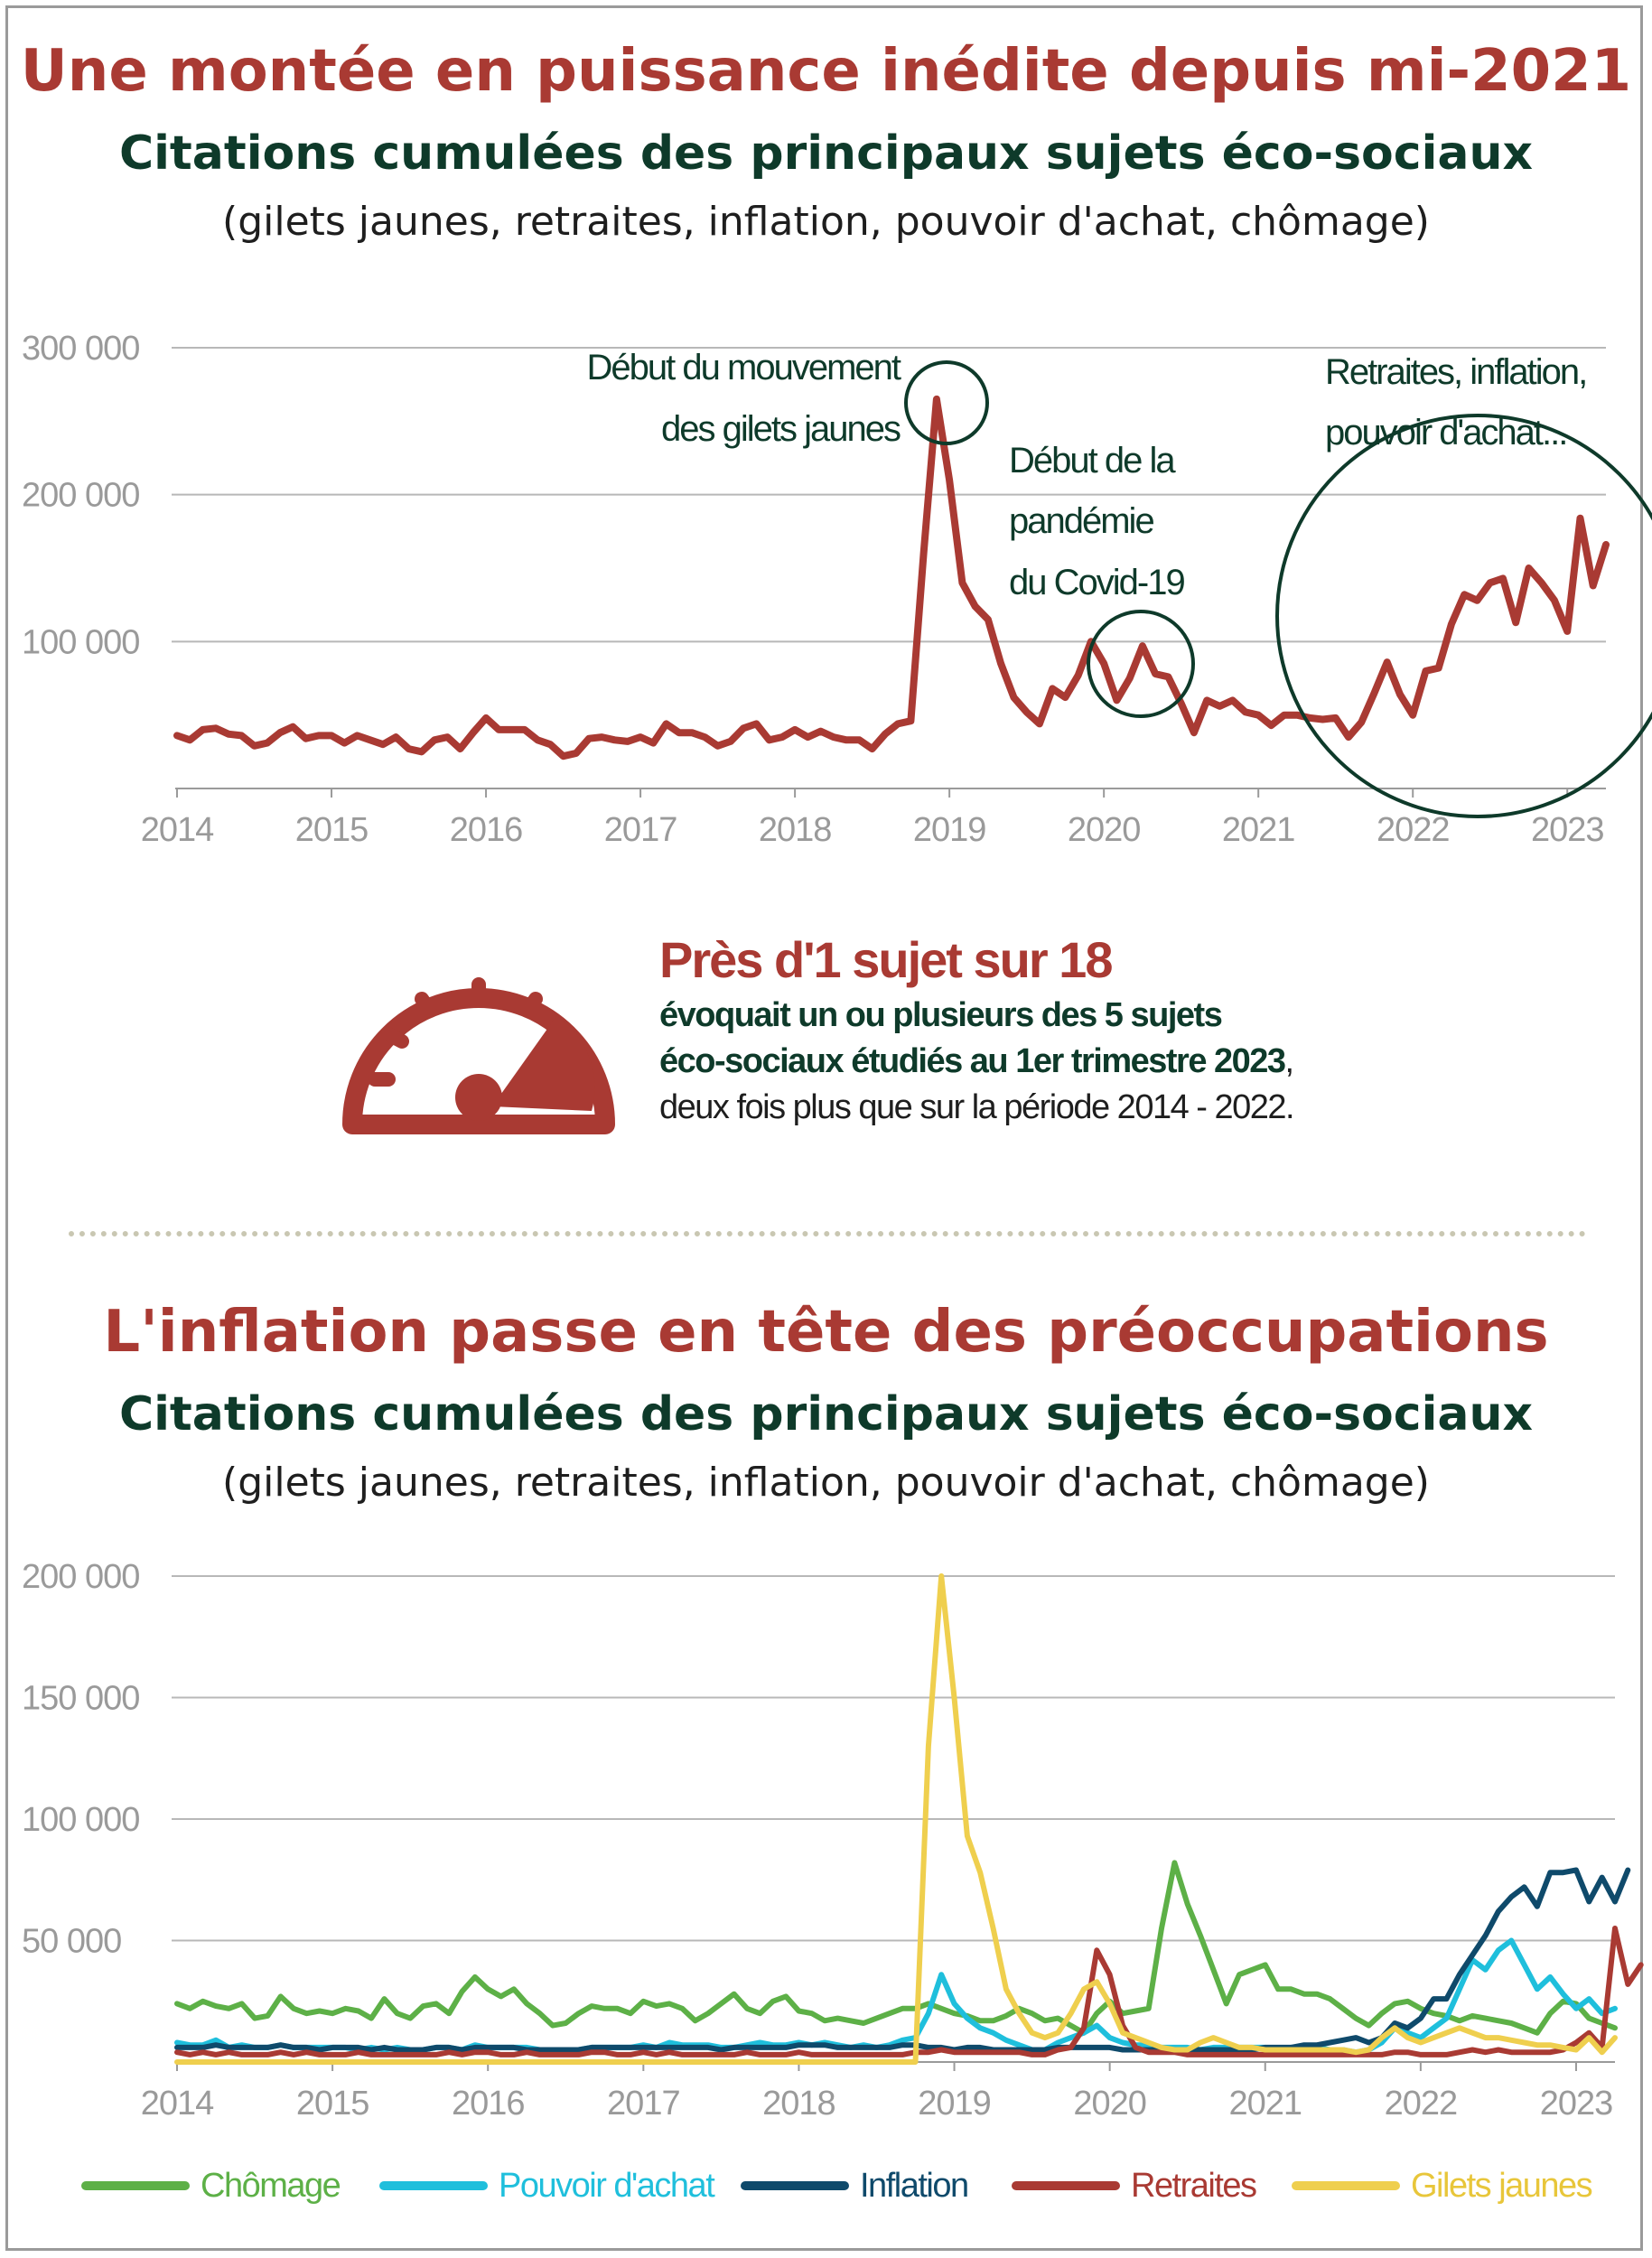 This screenshot has width=1652, height=2258. What do you see at coordinates (781, 429) in the screenshot?
I see `annotation-gilets-2: des gilets jaunes` at bounding box center [781, 429].